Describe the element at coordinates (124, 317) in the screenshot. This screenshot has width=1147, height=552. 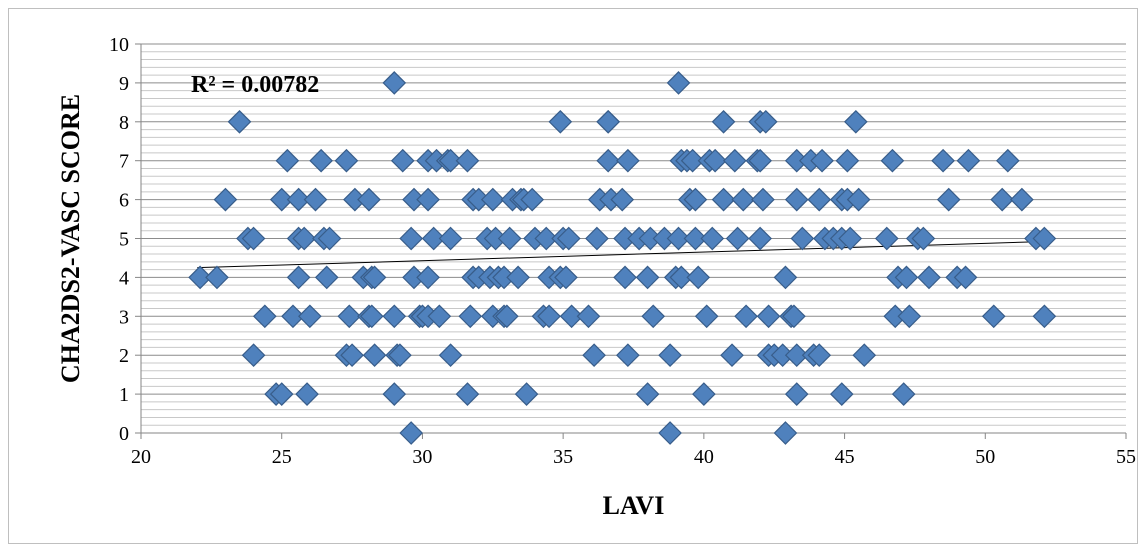
I see `y-tick-label: 3` at that location.